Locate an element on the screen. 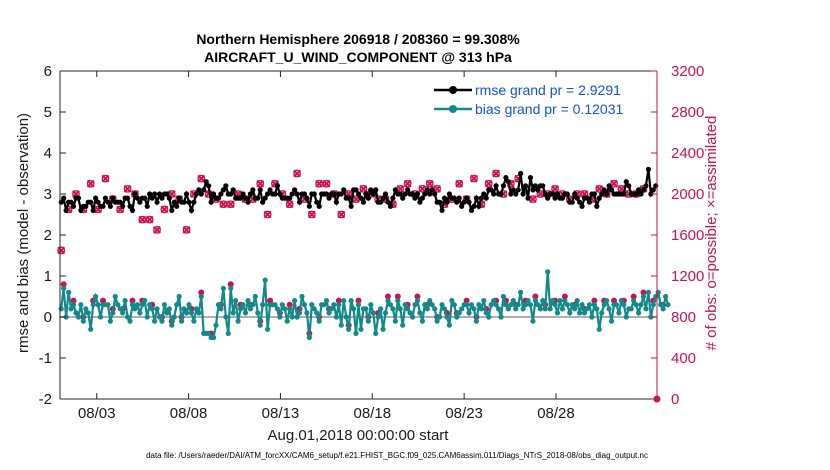  y-left-tick-label: 6 is located at coordinates (48, 71).